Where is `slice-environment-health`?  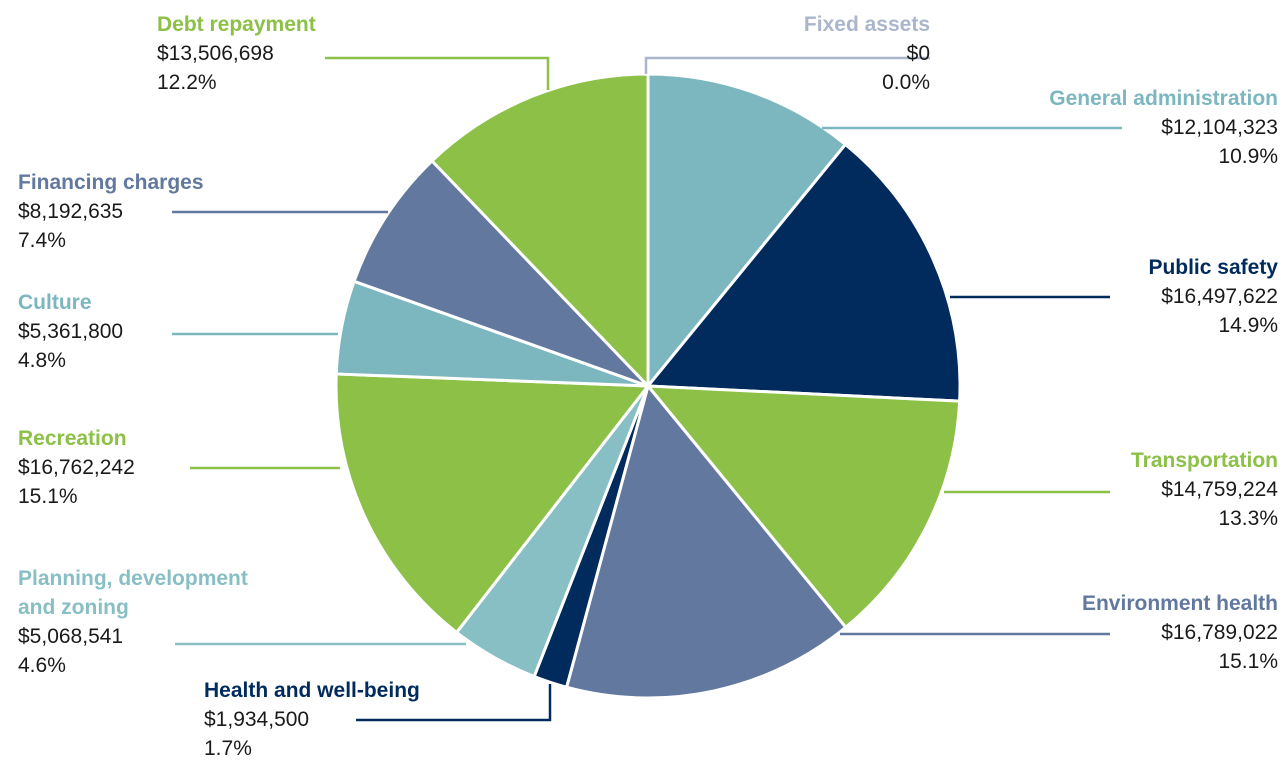
slice-environment-health is located at coordinates (706, 542).